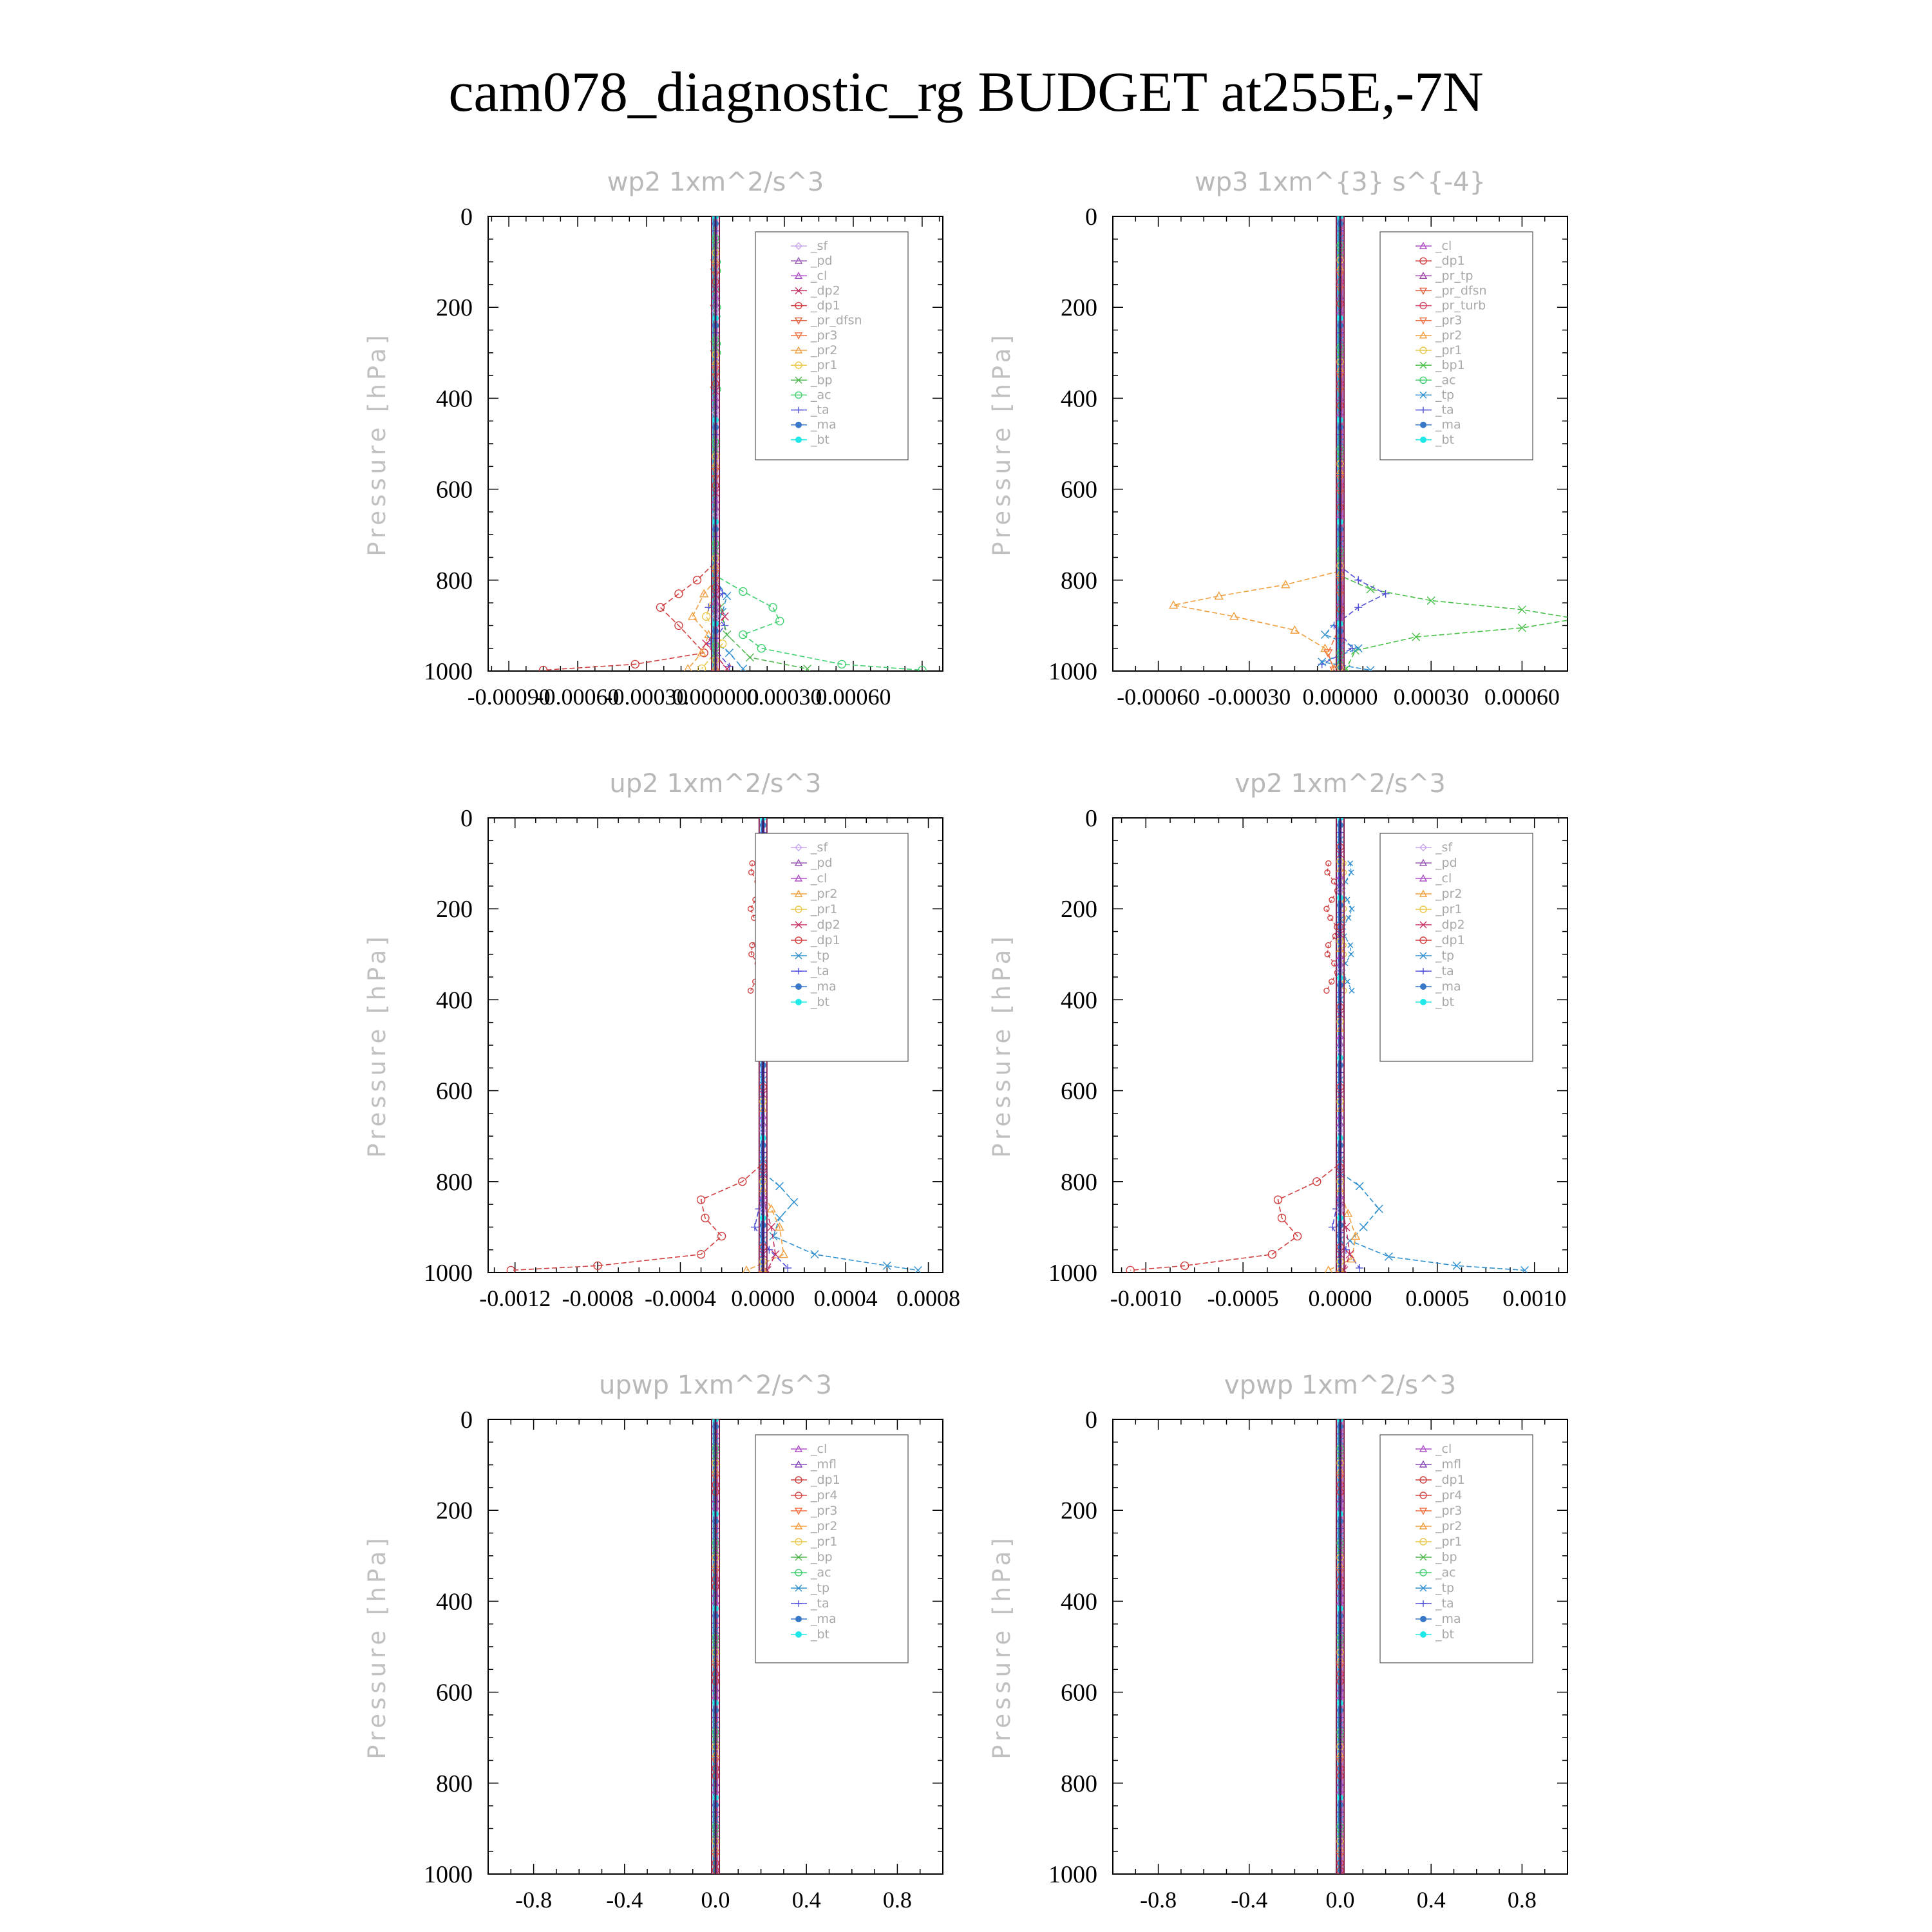 This screenshot has width=1932, height=1932. What do you see at coordinates (898, 1900) in the screenshot?
I see `x-tick-label: 0.8` at bounding box center [898, 1900].